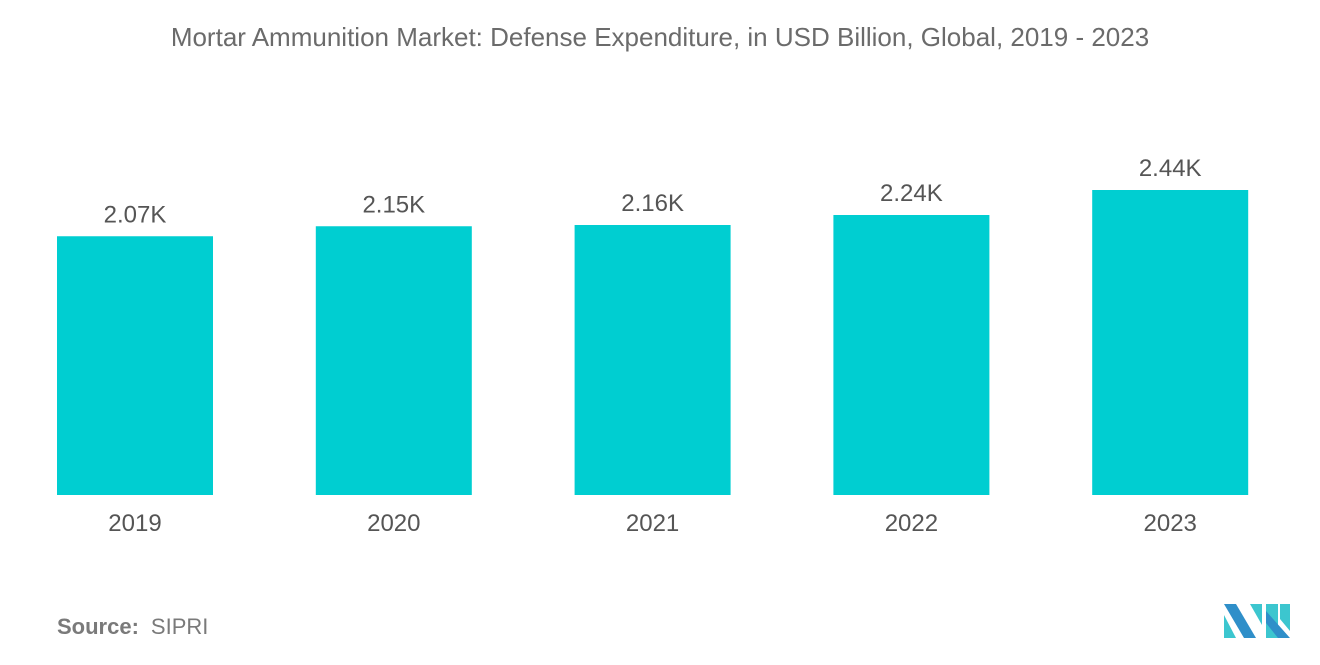  I want to click on source-label: Source:, so click(98, 626).